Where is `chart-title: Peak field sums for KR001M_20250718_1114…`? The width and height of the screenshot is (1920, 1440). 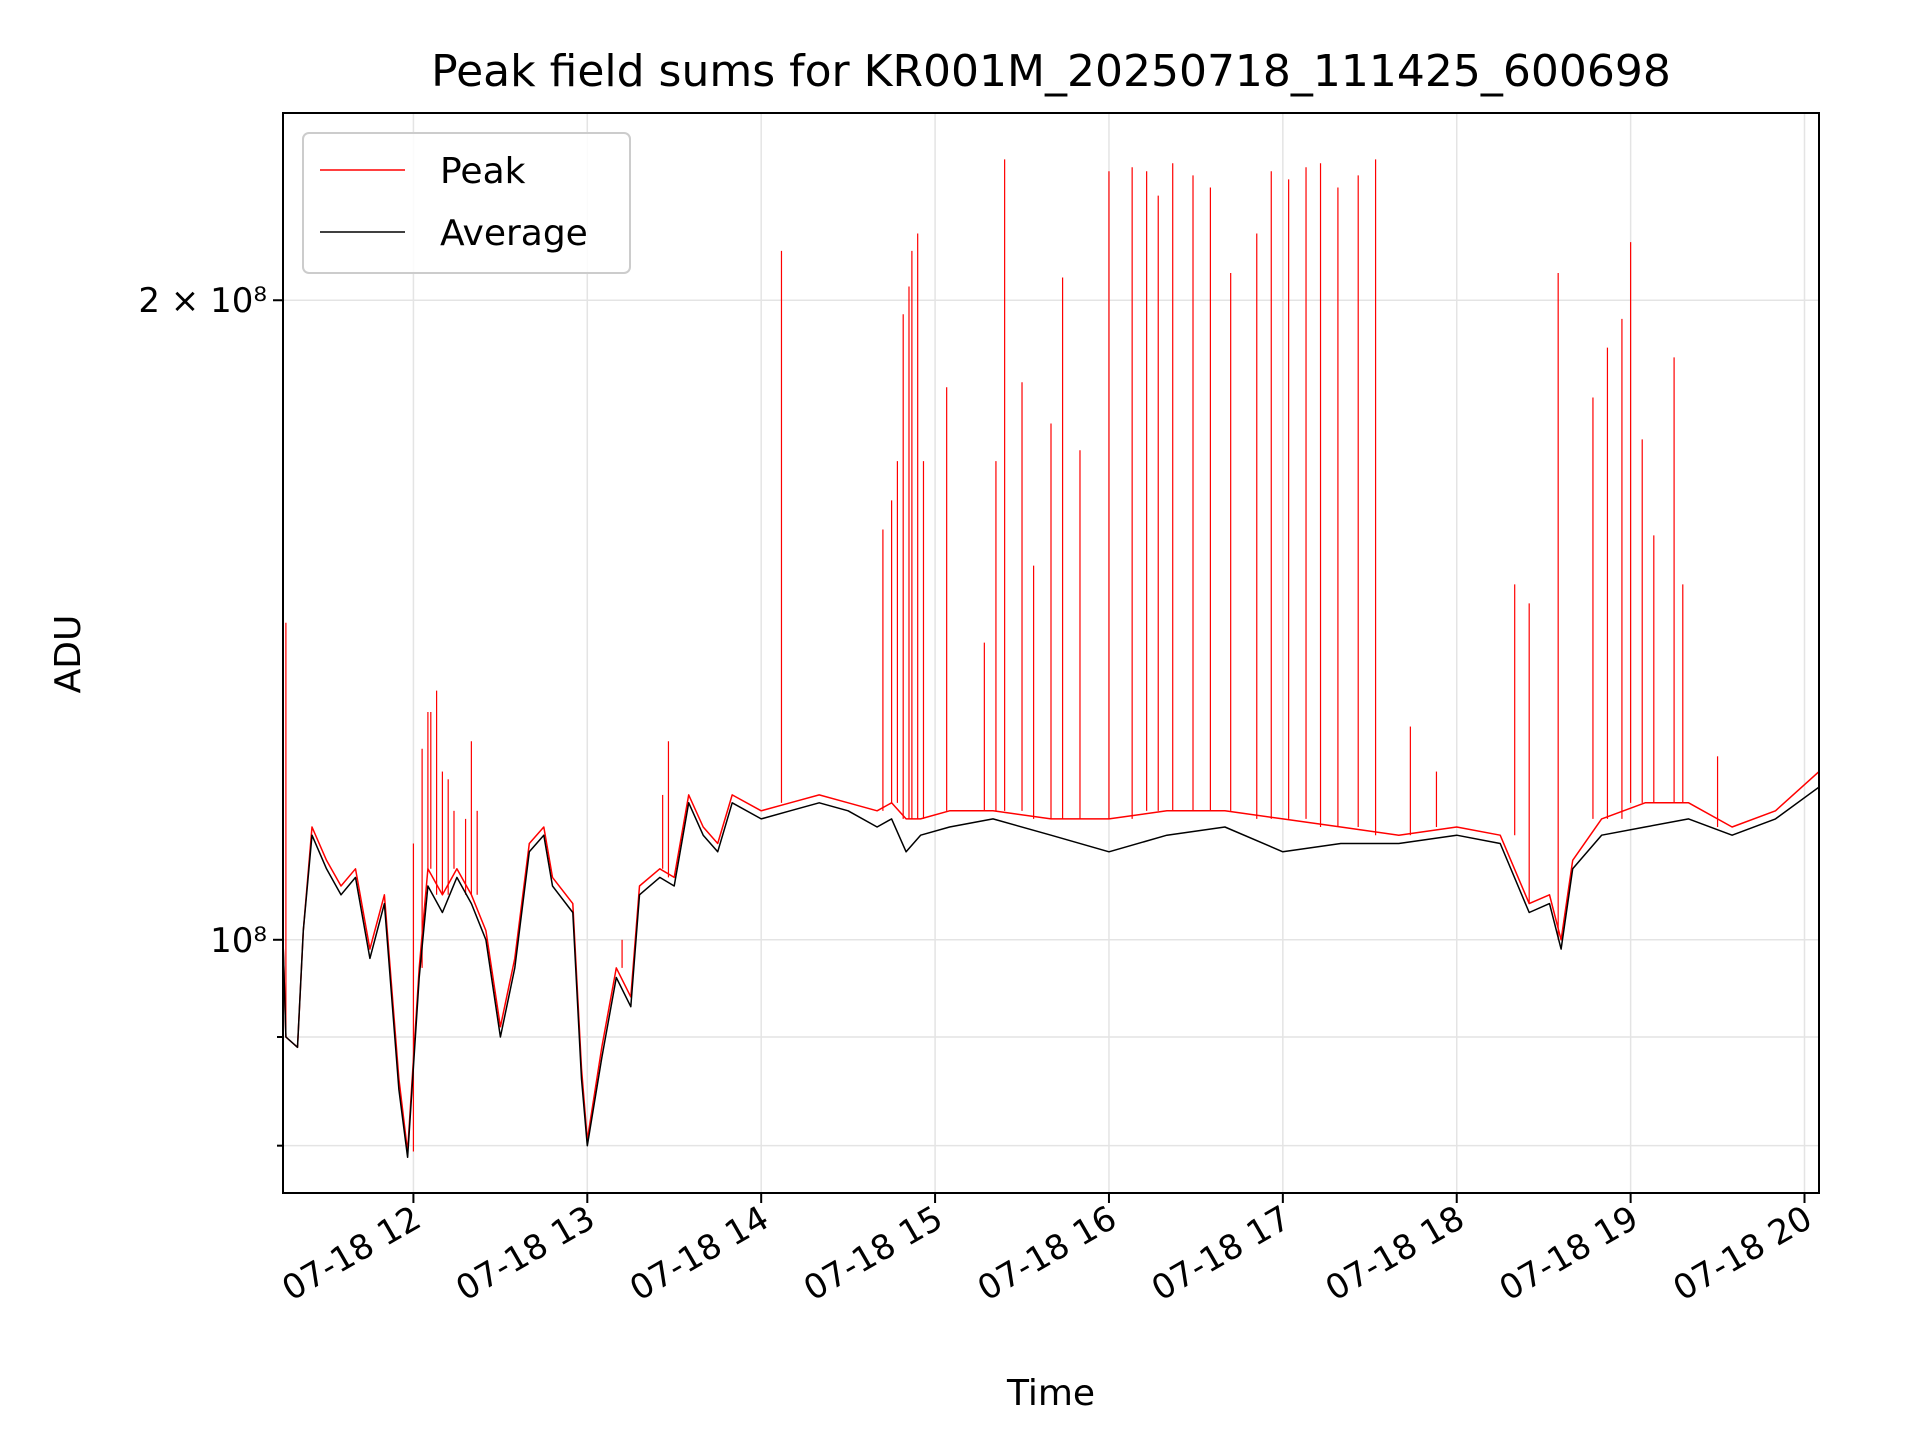
chart-title: Peak field sums for KR001M_20250718_1114… is located at coordinates (1051, 71).